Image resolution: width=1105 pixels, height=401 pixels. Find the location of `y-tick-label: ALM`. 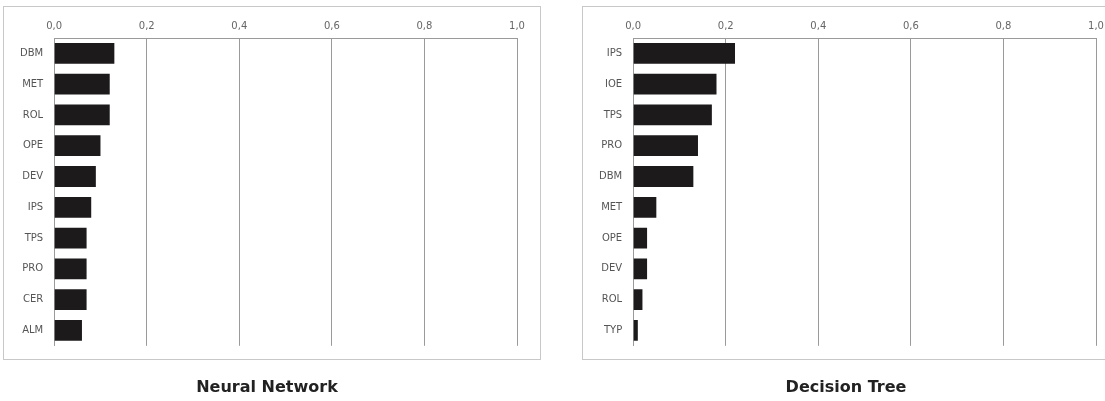

y-tick-label: ALM is located at coordinates (33, 329).